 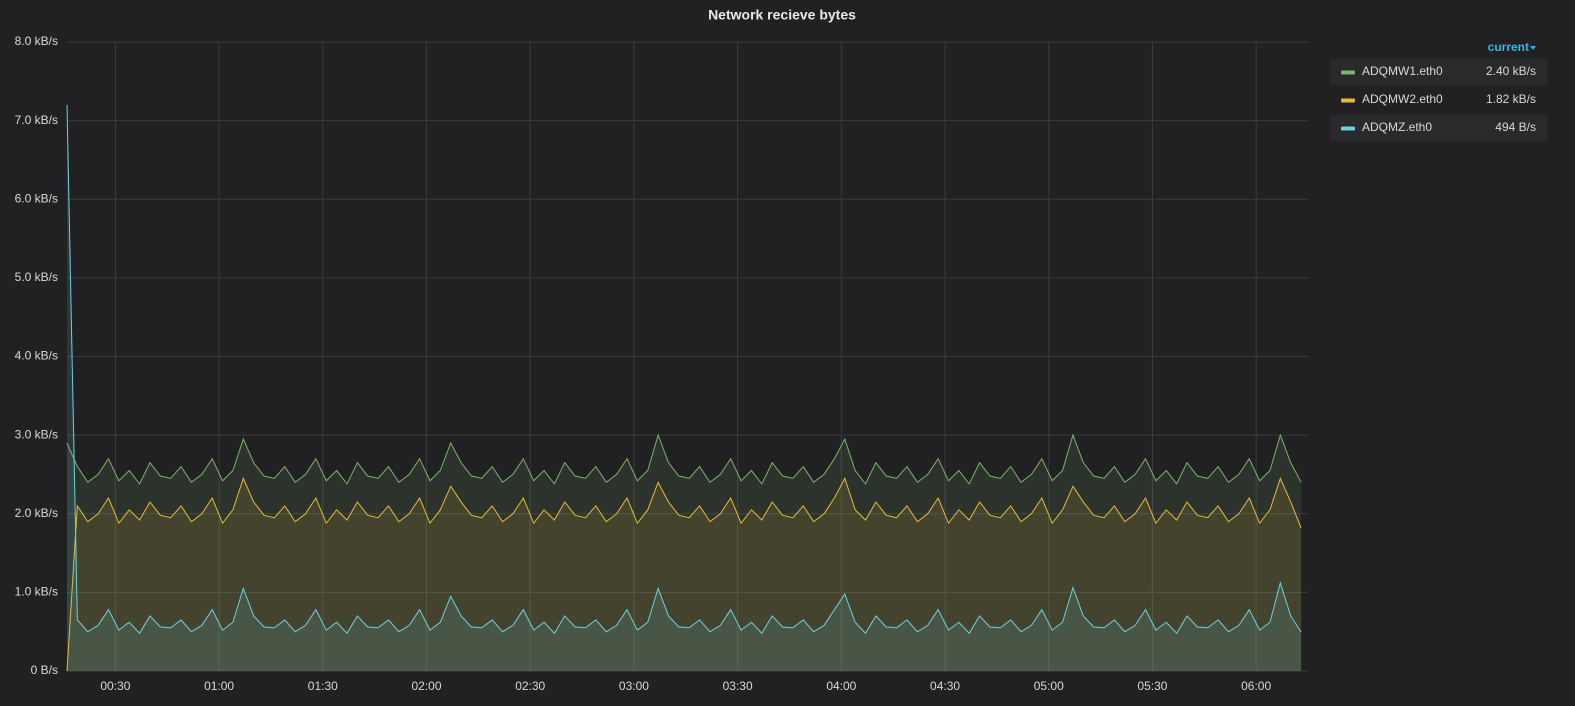 What do you see at coordinates (1049, 686) in the screenshot?
I see `x-tick-label: 05:00` at bounding box center [1049, 686].